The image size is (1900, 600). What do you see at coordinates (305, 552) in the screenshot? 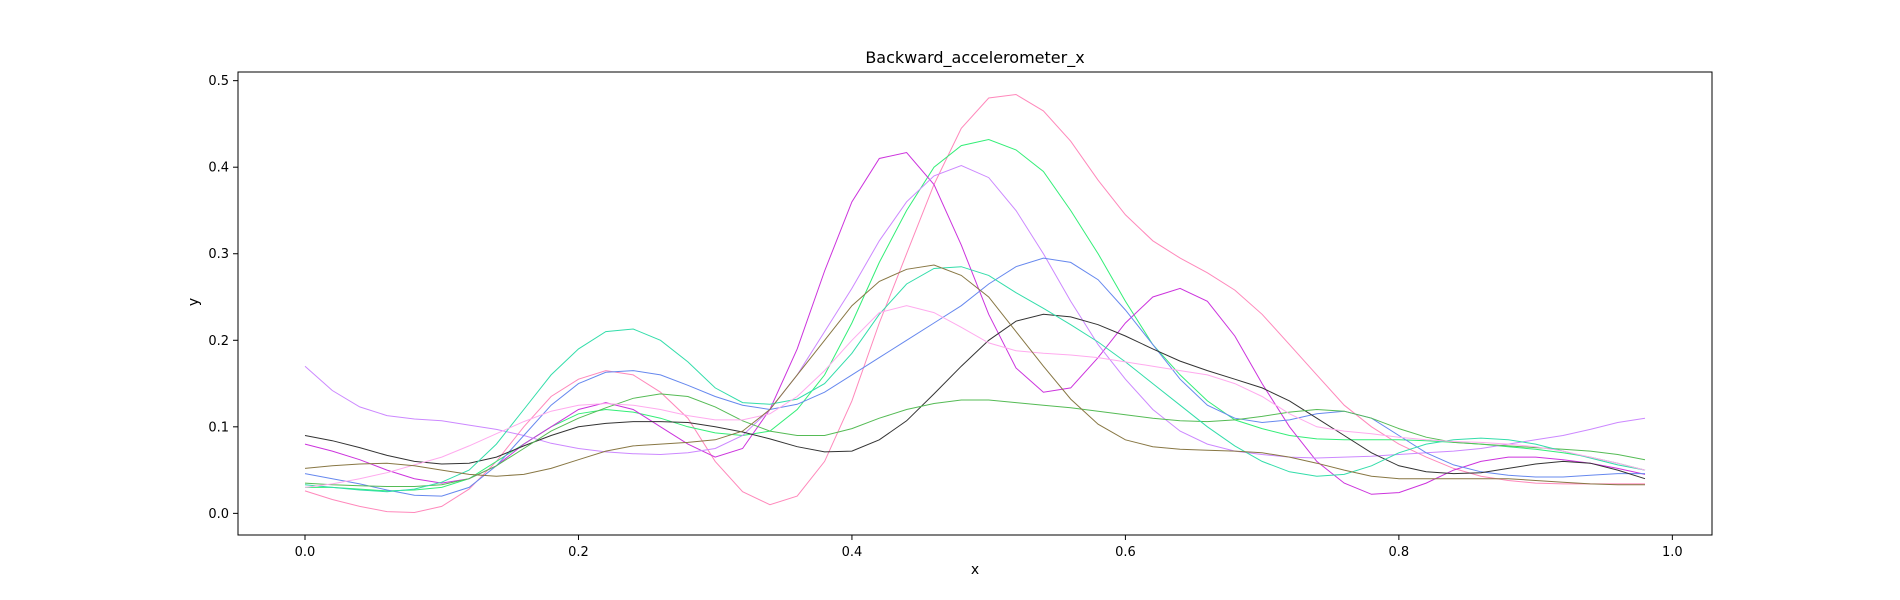
I see `x-tick-label: 0.0` at bounding box center [305, 552].